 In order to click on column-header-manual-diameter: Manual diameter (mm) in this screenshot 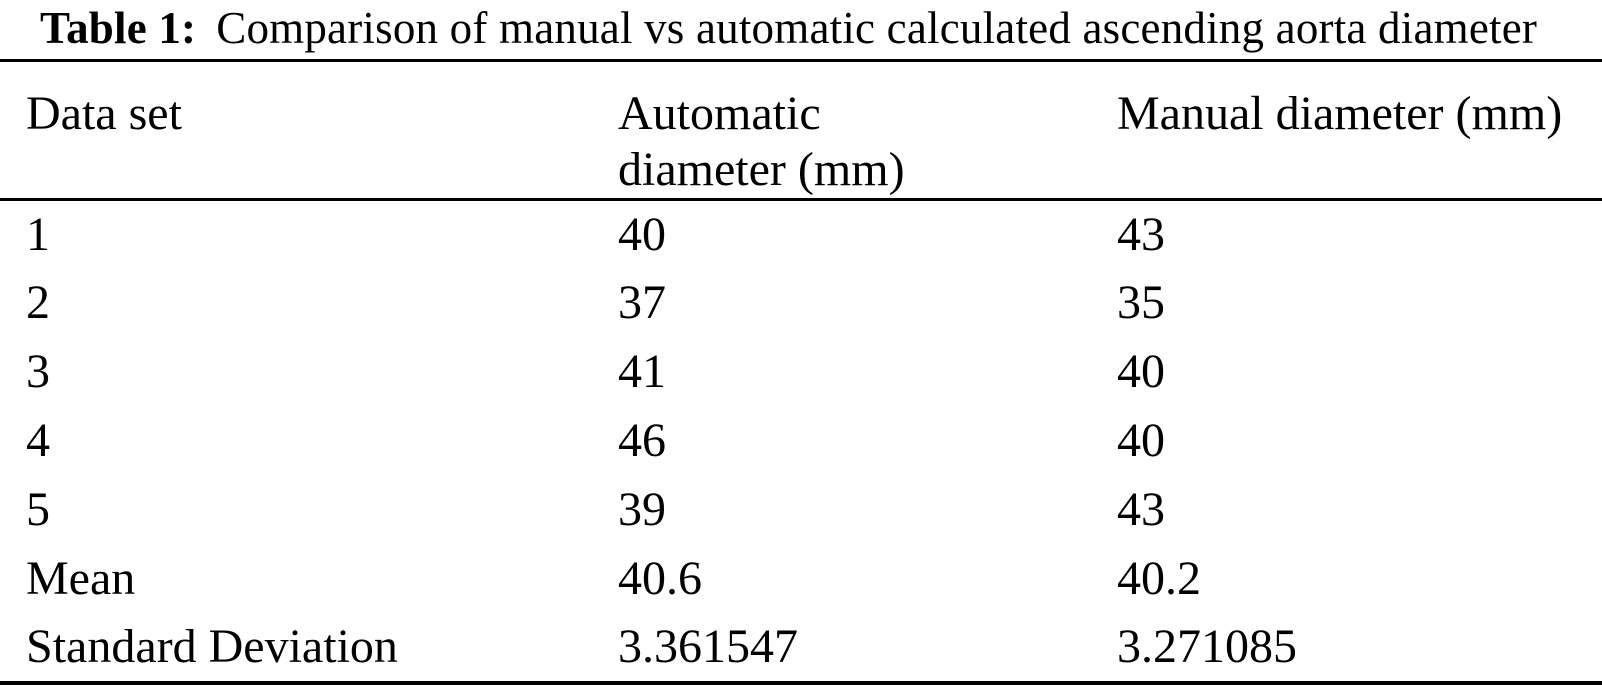, I will do `click(1359, 130)`.